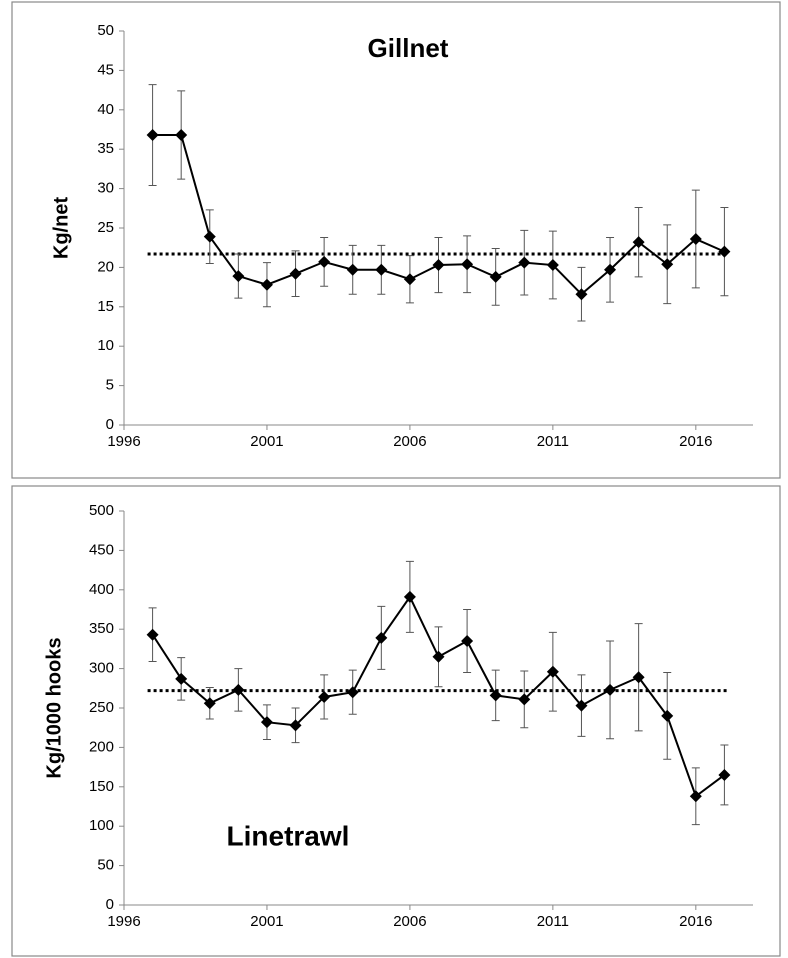  Describe the element at coordinates (105, 69) in the screenshot. I see `y-tick-label: 45` at that location.